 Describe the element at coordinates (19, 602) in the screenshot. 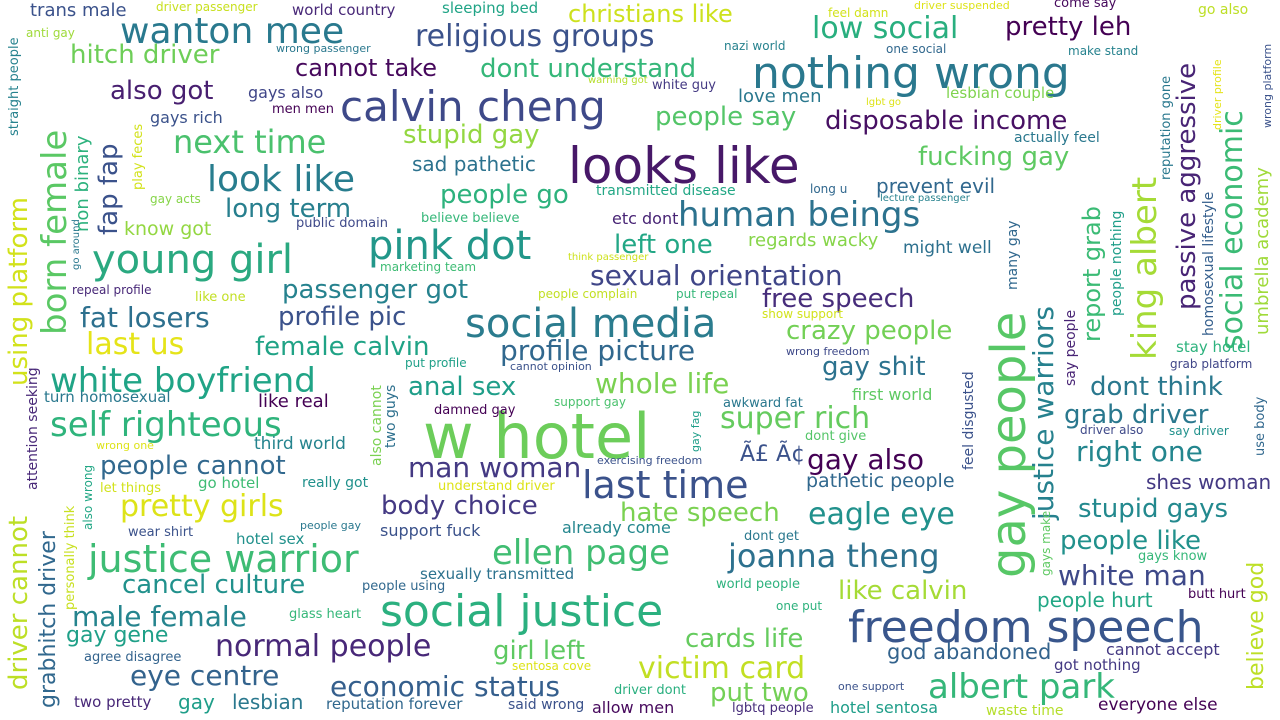

I see `word: driver cannot` at that location.